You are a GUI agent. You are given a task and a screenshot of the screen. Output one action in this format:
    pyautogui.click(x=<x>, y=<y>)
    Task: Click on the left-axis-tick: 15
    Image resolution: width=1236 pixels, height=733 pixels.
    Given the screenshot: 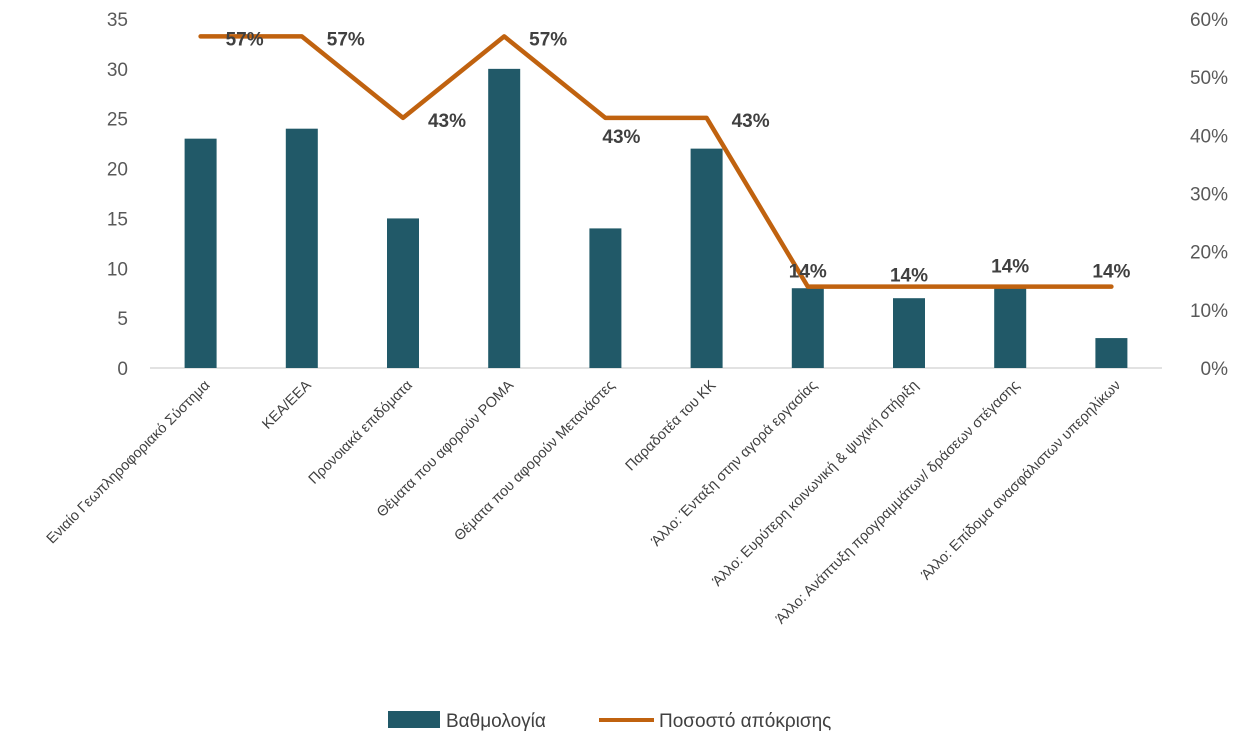 What is the action you would take?
    pyautogui.click(x=117, y=219)
    